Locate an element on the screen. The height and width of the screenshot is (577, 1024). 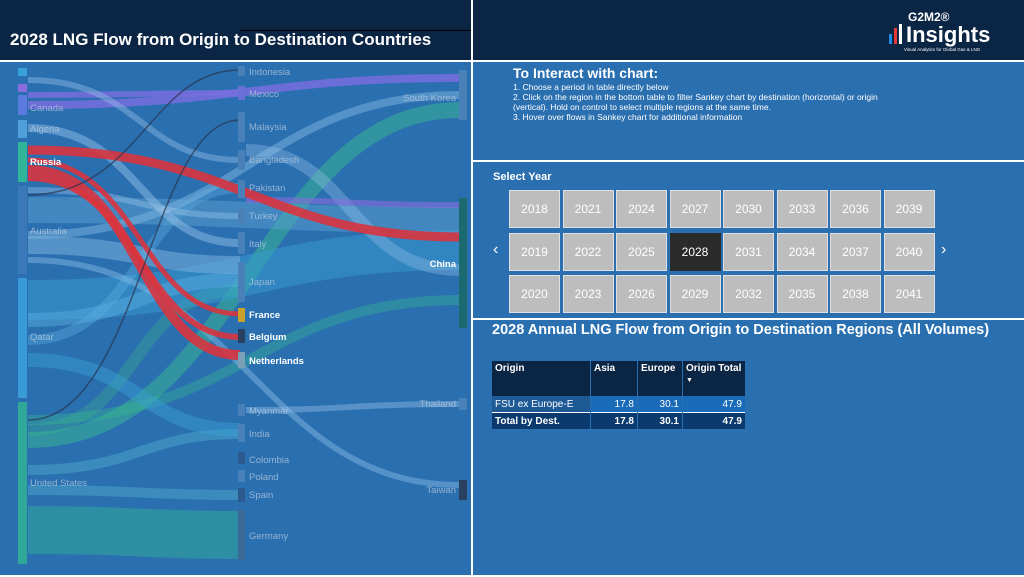
node-taiwan is located at coordinates (463, 490).